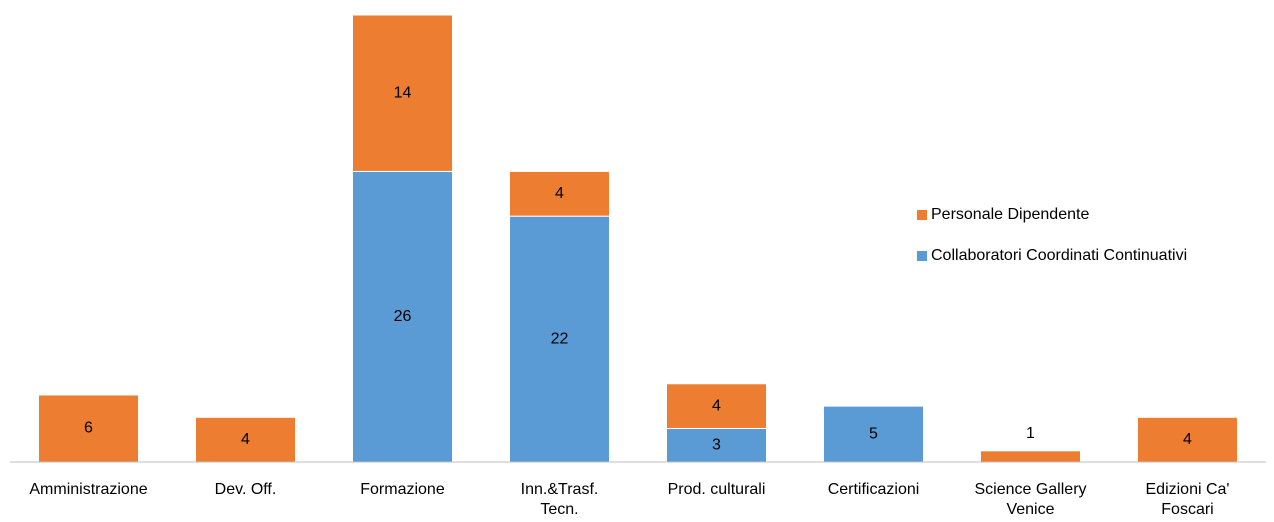 The height and width of the screenshot is (522, 1274). I want to click on x-tick-label: Science Gallery Venice, so click(1030, 499).